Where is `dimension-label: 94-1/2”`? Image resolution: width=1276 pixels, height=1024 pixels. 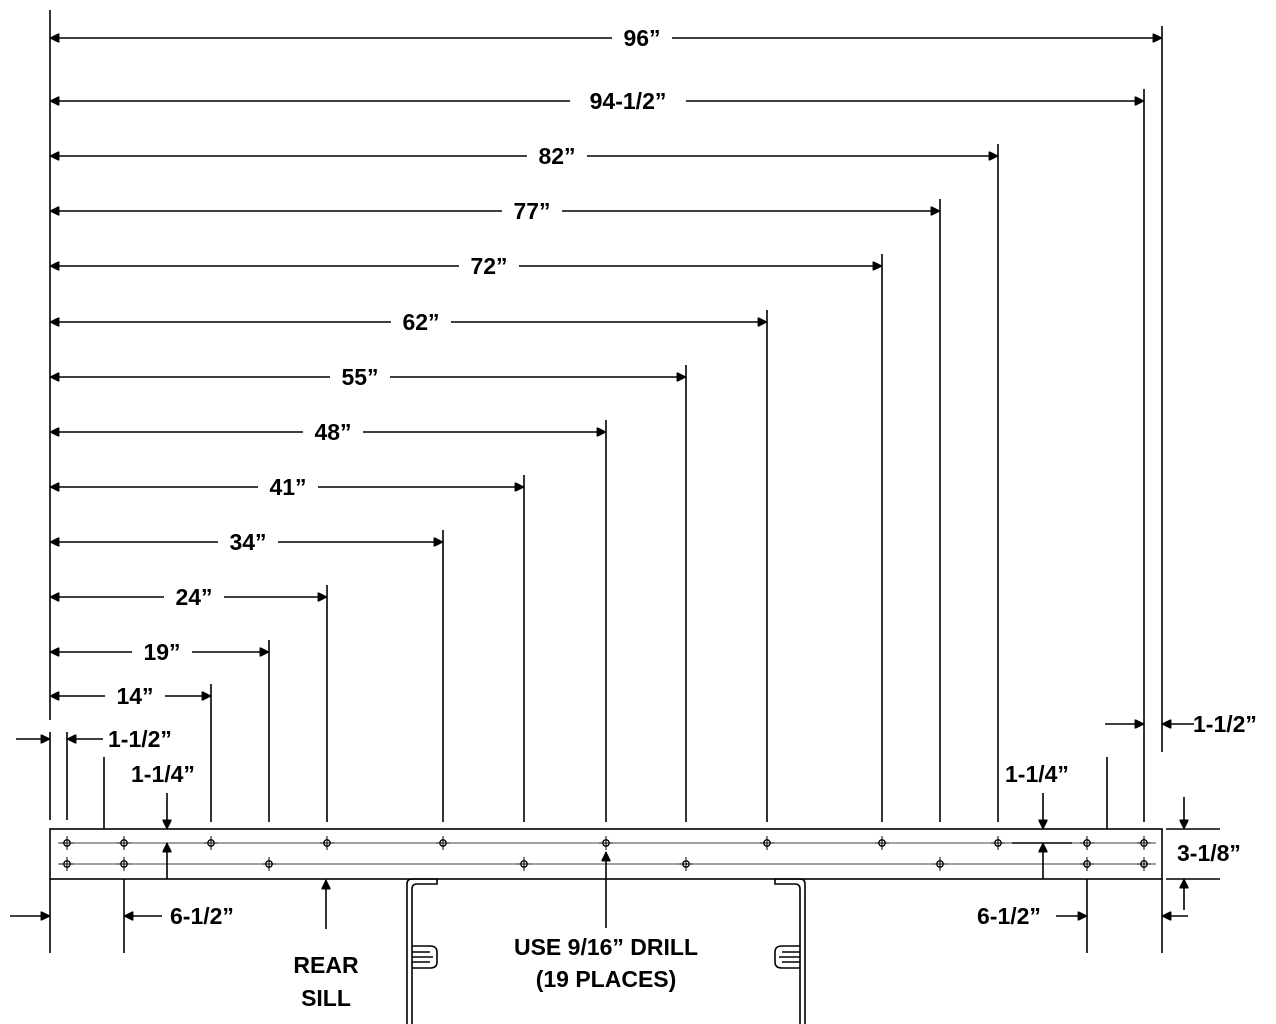 dimension-label: 94-1/2” is located at coordinates (628, 101).